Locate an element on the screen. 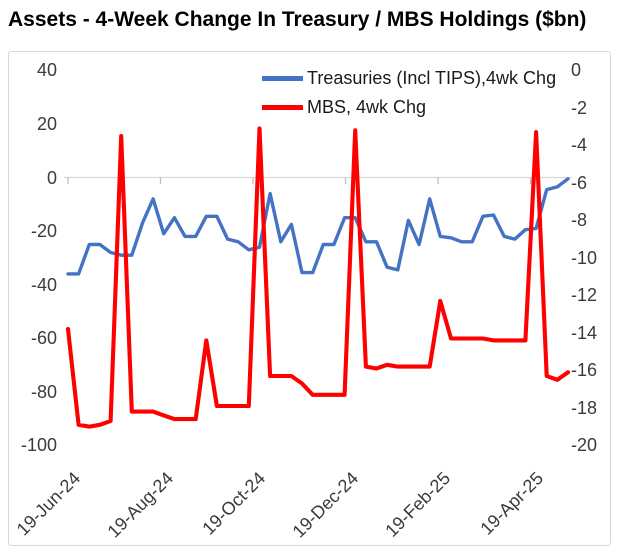  left-axis-tick-label: 40 is located at coordinates (46, 70).